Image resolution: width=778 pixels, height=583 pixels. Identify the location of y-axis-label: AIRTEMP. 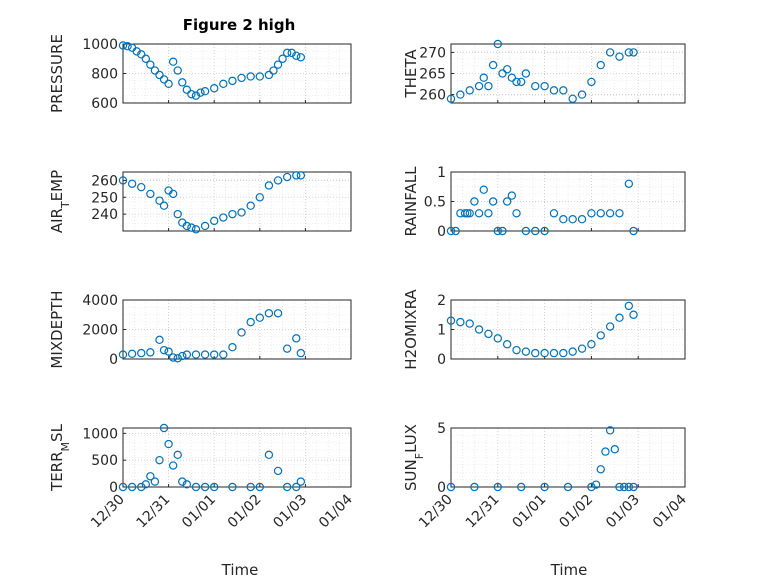
(60, 201).